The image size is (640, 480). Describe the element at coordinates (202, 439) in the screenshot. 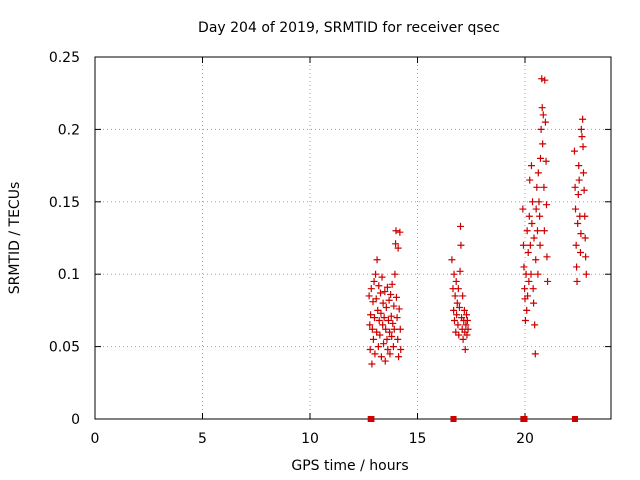

I see `x-tick-label: 5` at that location.